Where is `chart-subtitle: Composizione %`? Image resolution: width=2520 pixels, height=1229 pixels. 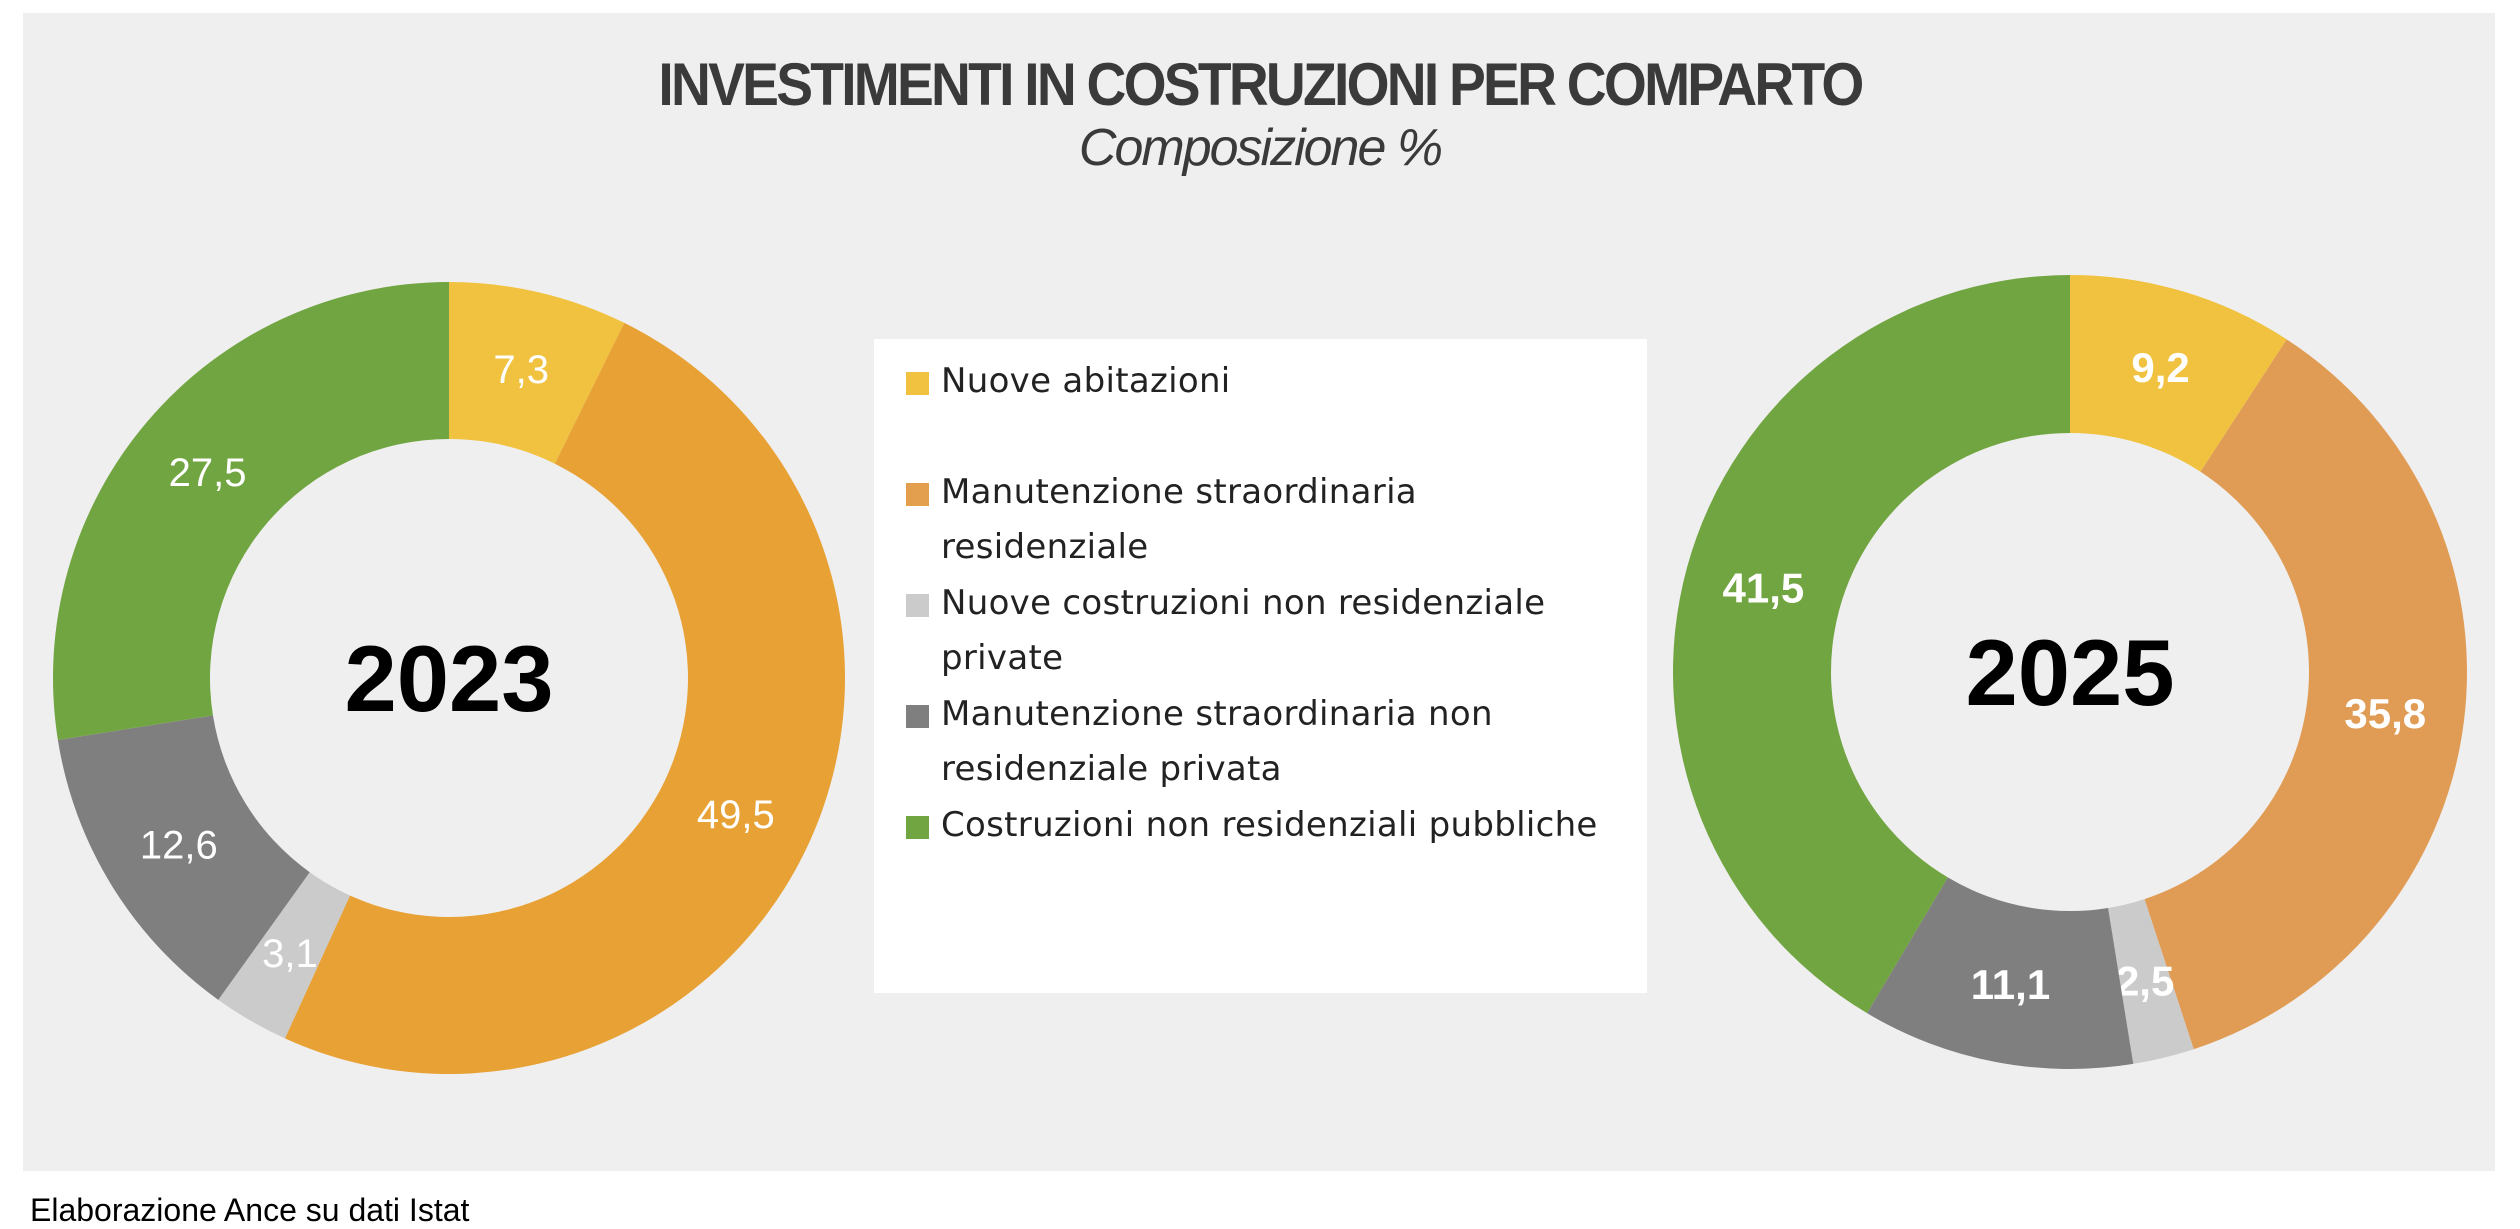
chart-subtitle: Composizione % is located at coordinates (1260, 148).